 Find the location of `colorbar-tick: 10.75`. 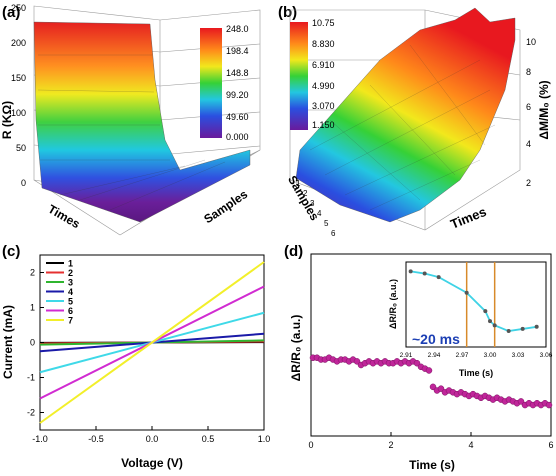

colorbar-tick: 10.75 is located at coordinates (323, 23).